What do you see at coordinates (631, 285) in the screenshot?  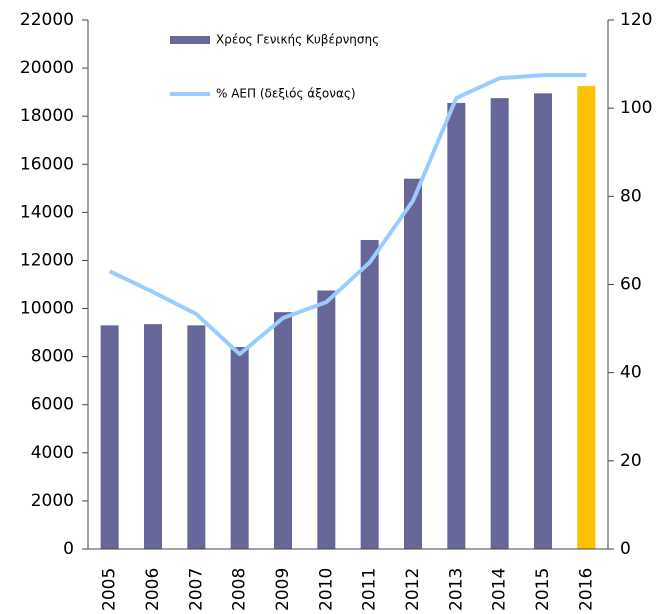 I see `y2-tick-label: 60` at bounding box center [631, 285].